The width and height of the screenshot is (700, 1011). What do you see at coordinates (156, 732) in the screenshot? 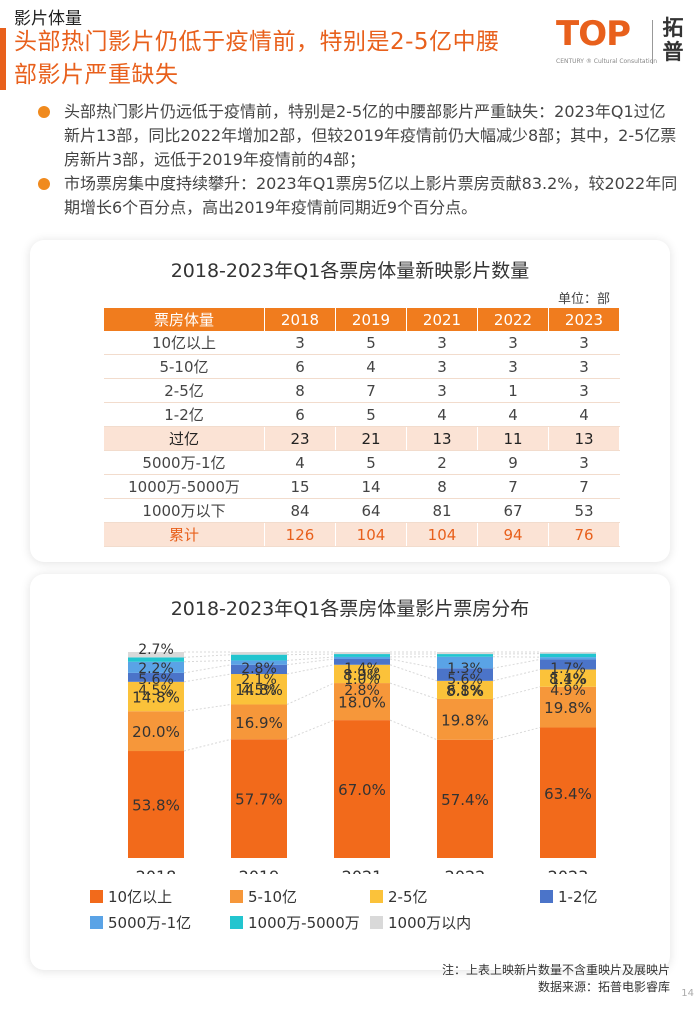
I see `data-label: 20.0%` at bounding box center [156, 732].